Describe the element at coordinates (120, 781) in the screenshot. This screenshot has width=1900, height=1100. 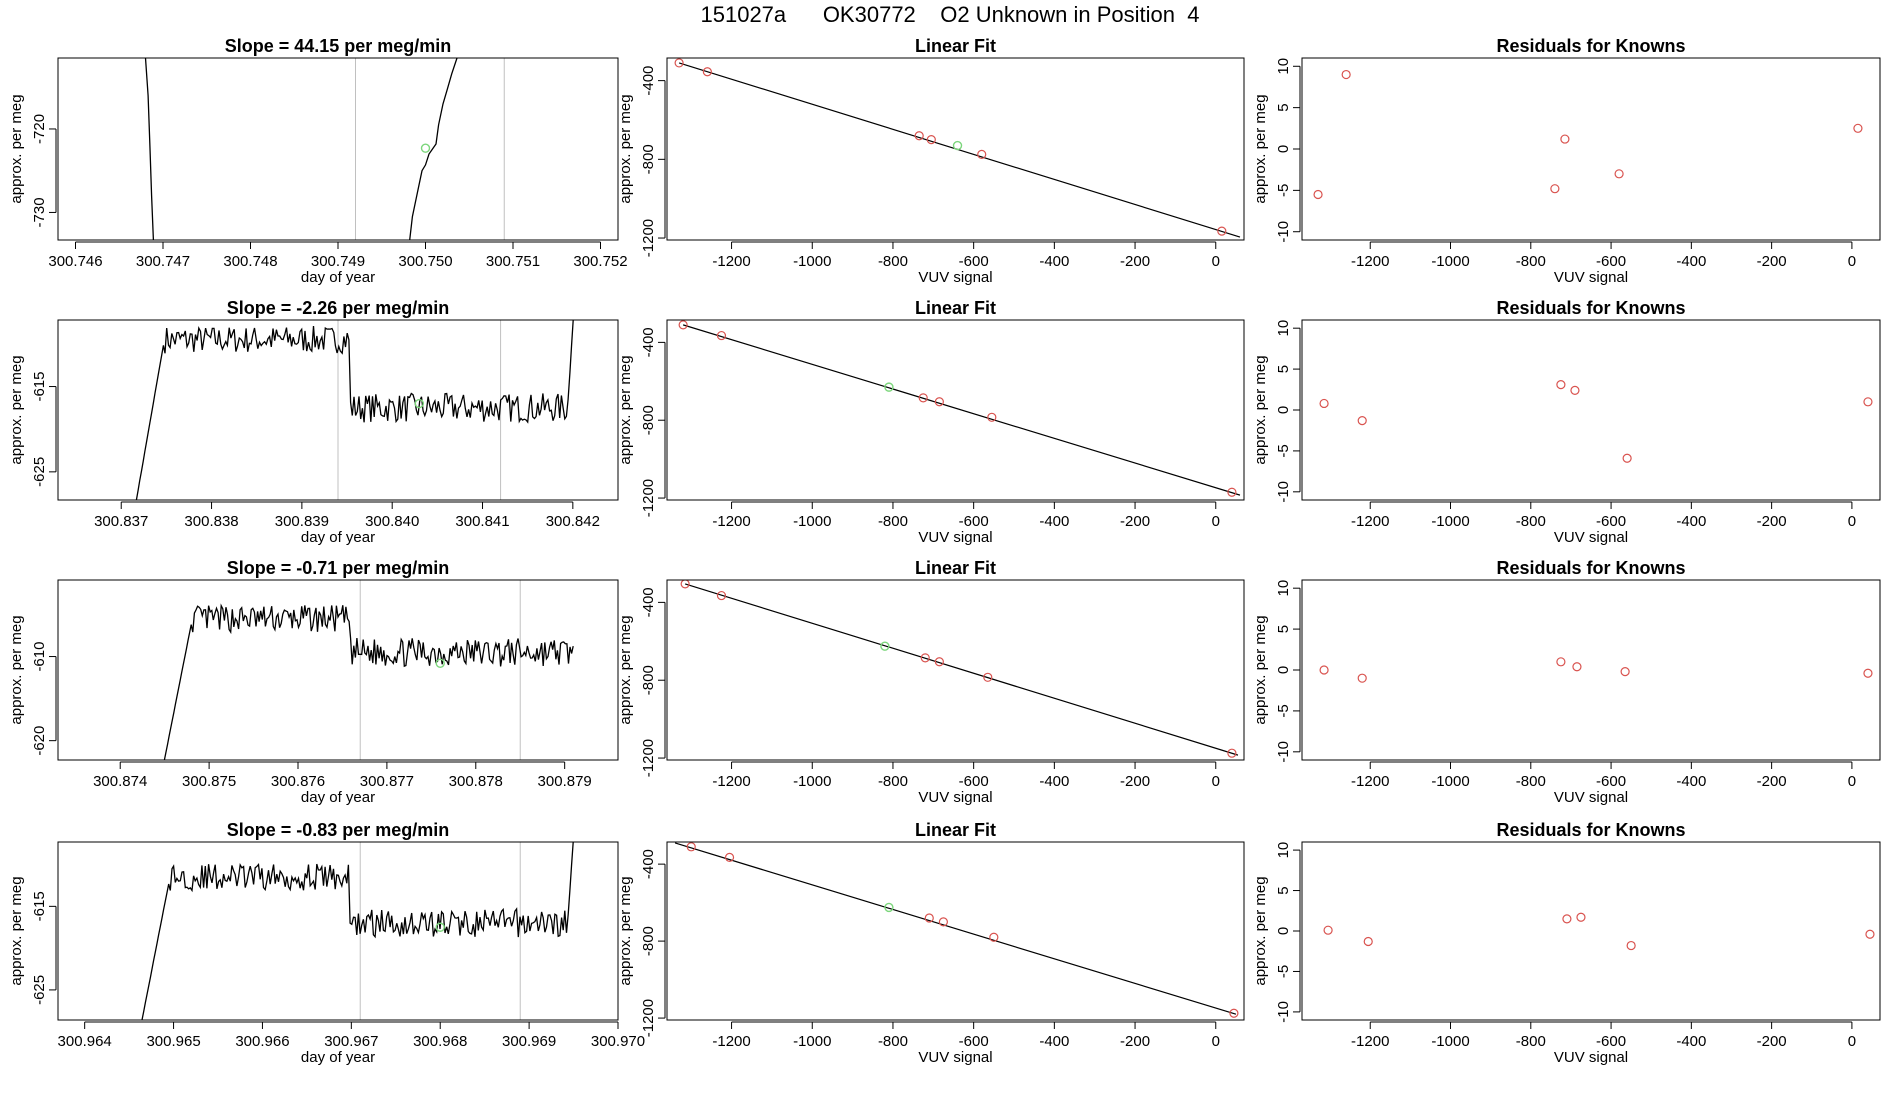
I see `x-tick-label: 300.874` at that location.